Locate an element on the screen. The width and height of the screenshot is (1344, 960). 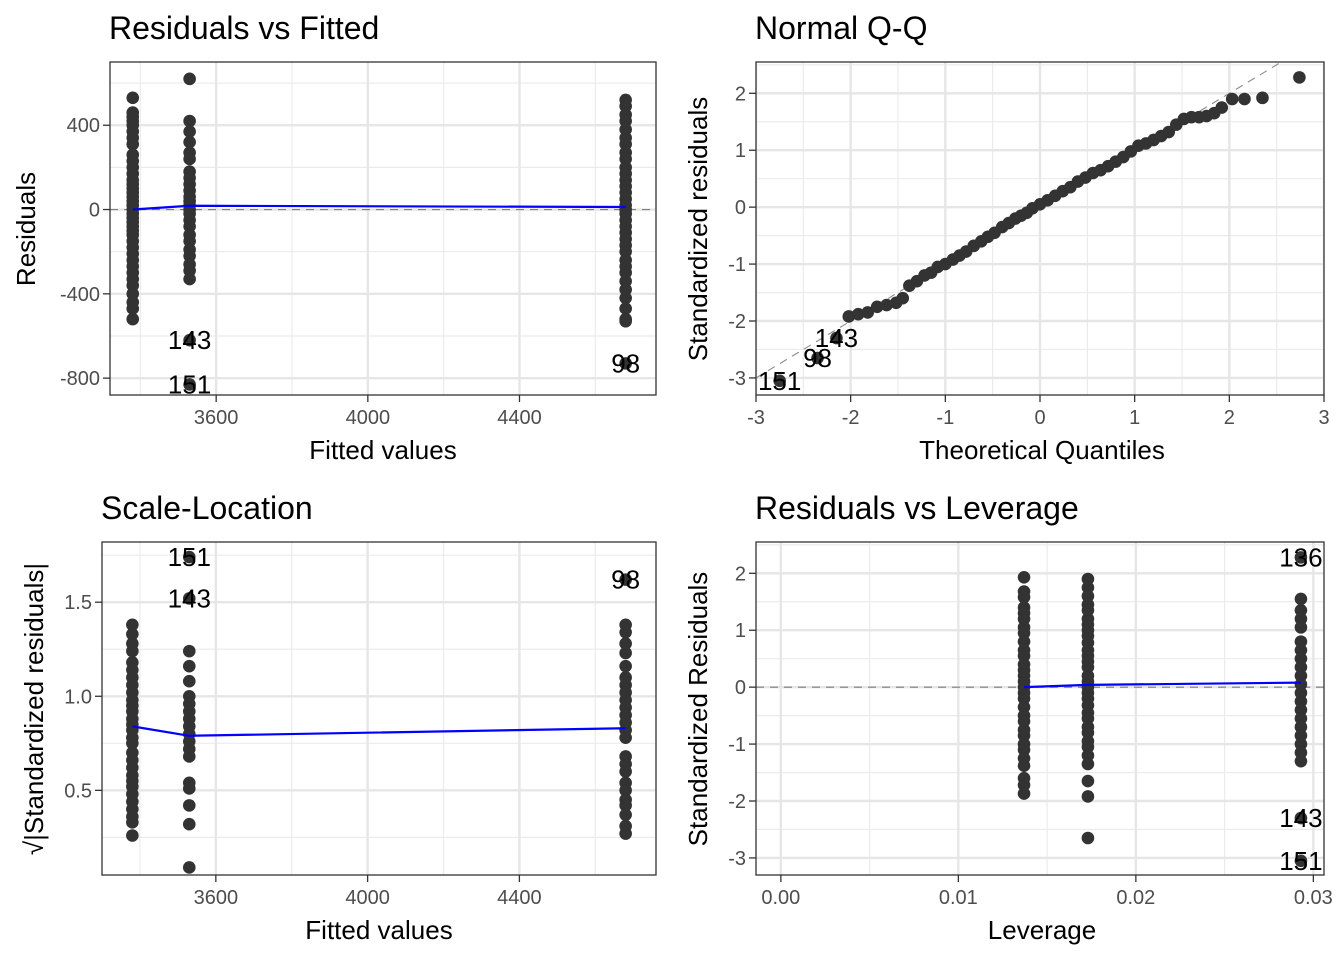
outlier-label: 136 is located at coordinates (1300, 557).